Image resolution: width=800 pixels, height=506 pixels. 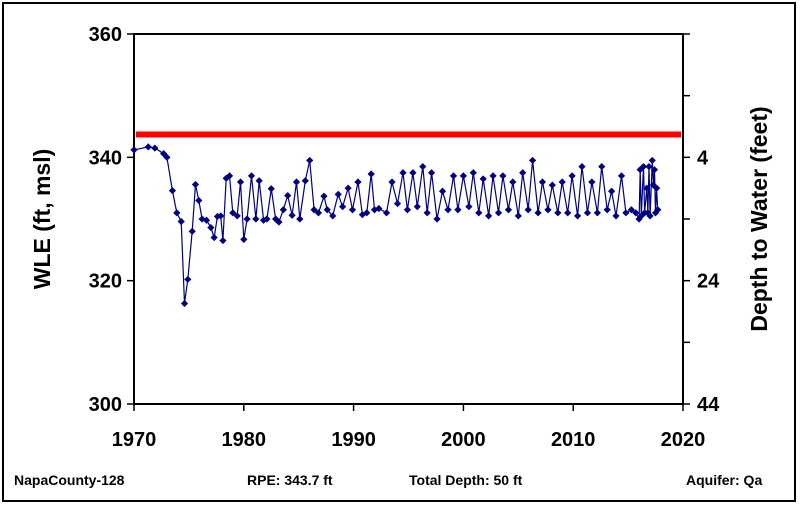 I want to click on x-tick-label: 1980, so click(x=244, y=440).